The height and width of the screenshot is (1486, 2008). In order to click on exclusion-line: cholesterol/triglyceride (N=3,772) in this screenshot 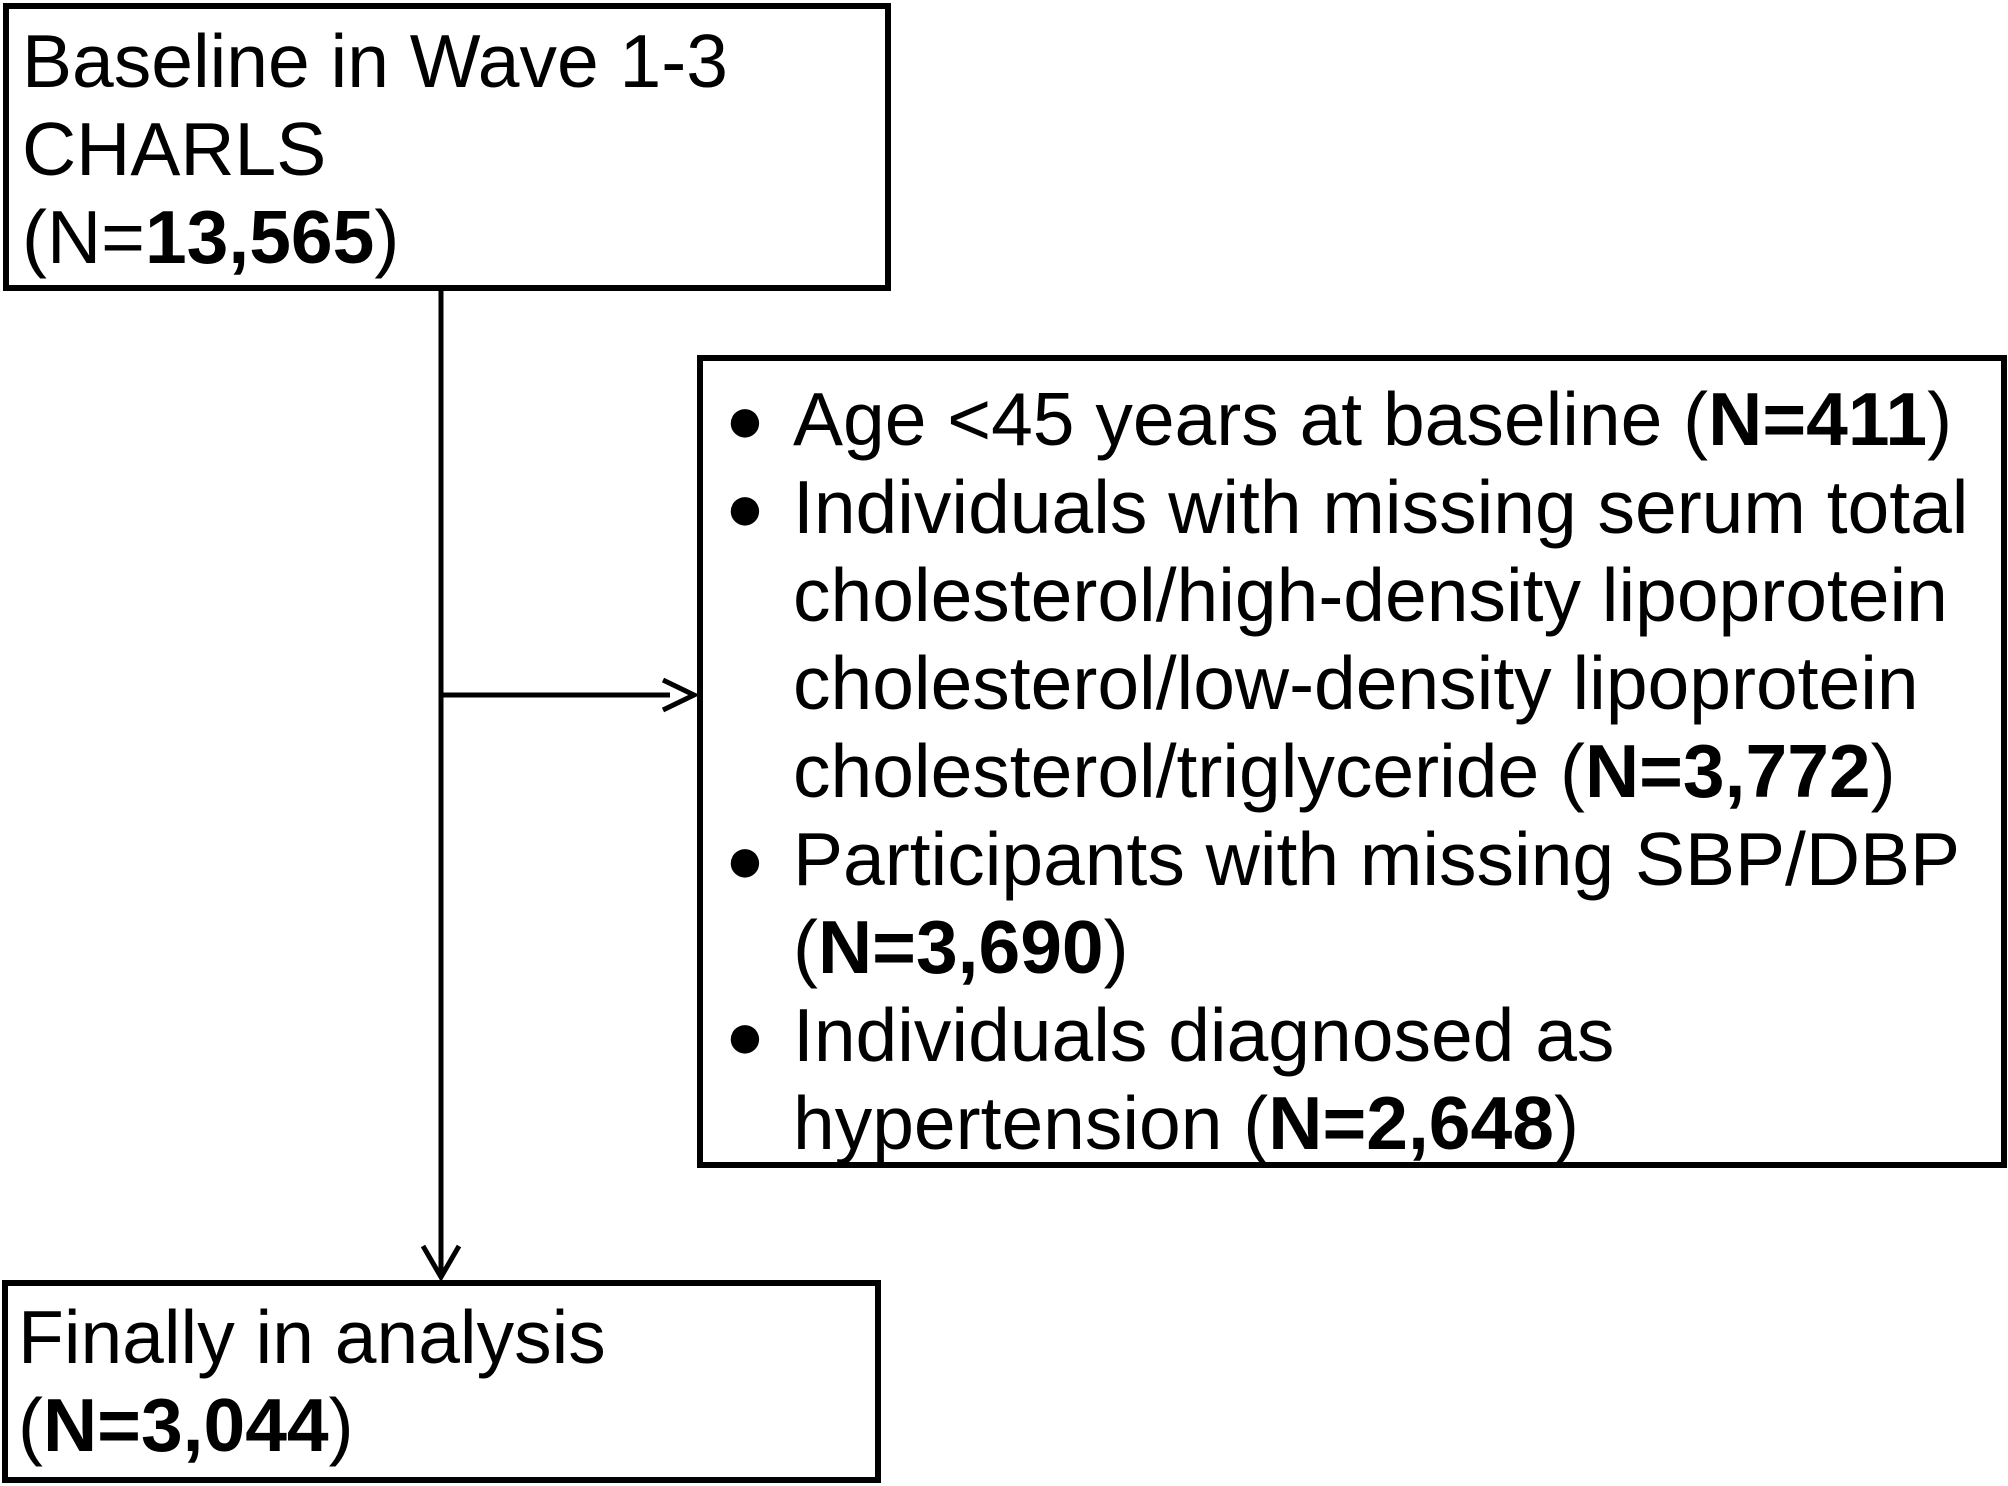, I will do `click(1393, 771)`.